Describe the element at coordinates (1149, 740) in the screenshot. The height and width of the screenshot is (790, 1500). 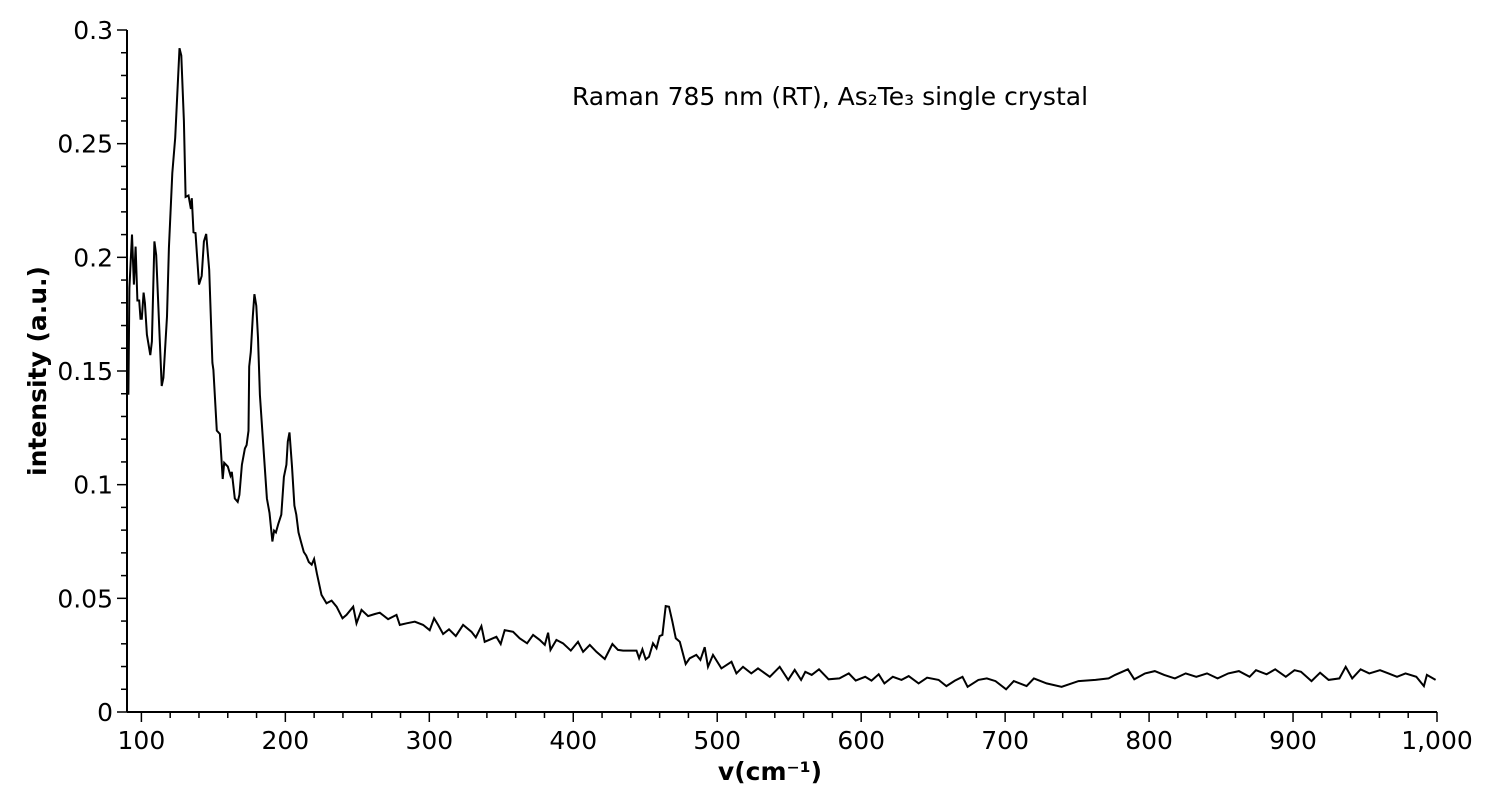
I see `x-tick-label: 800` at that location.